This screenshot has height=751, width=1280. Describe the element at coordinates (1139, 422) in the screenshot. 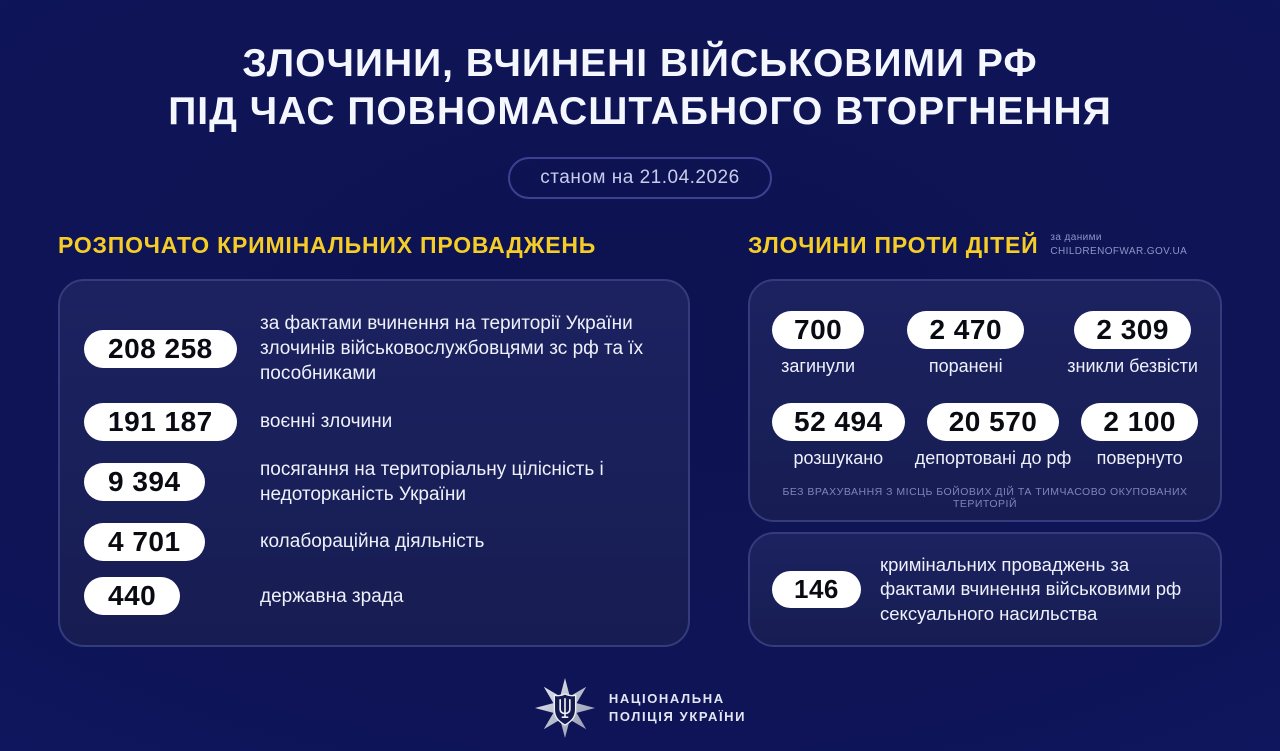

I see `stat-value-pill: 2 100` at that location.